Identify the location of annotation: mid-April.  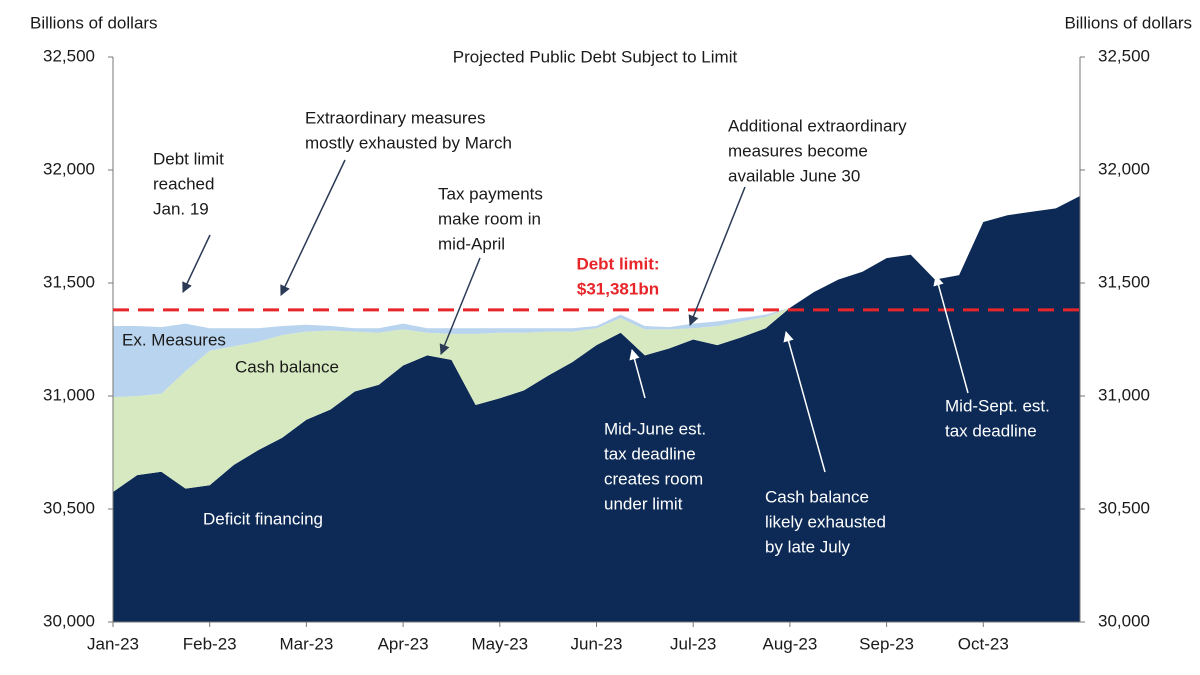
(471, 243).